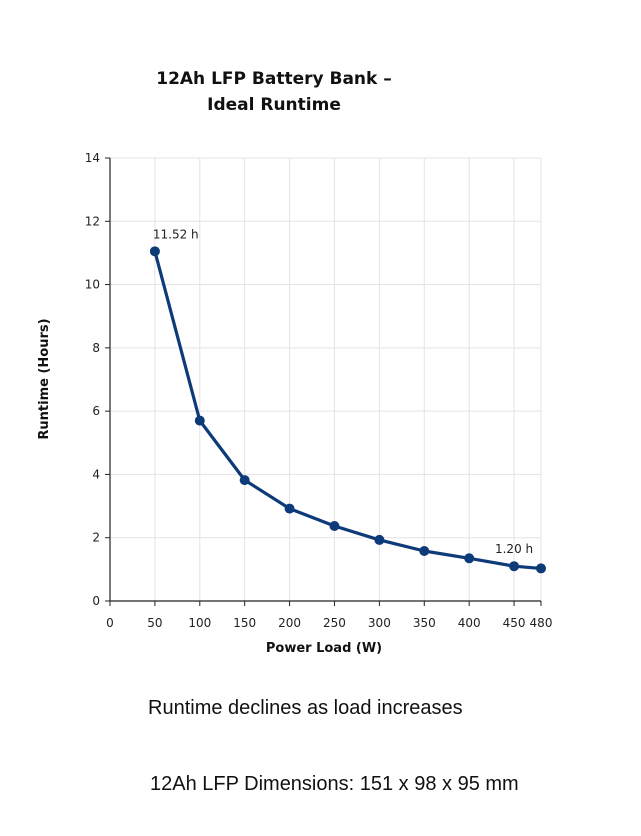 This screenshot has height=836, width=641. Describe the element at coordinates (379, 623) in the screenshot. I see `x-tick-label: 300` at that location.